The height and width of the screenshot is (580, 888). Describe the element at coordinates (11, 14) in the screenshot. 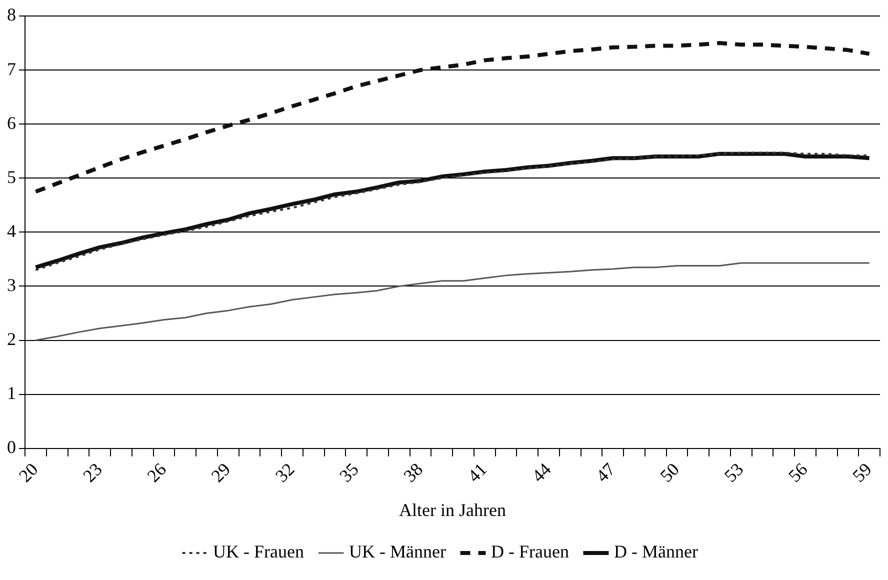

I see `y-tick-label: 8` at that location.